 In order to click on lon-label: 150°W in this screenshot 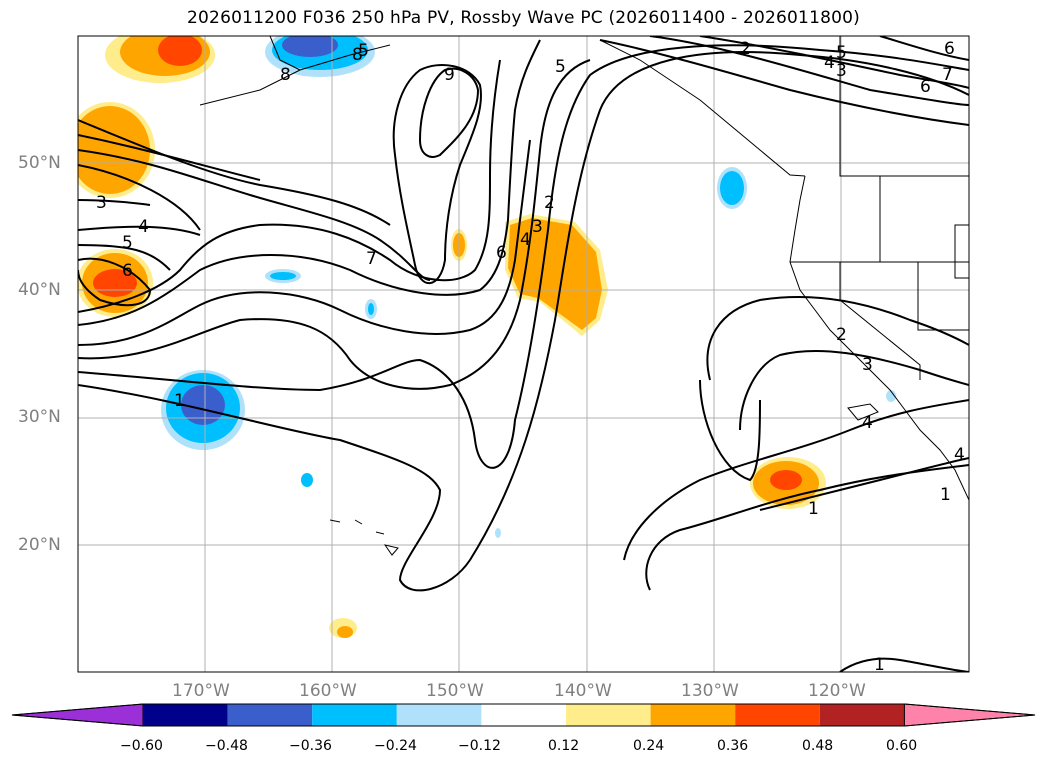, I will do `click(455, 691)`.